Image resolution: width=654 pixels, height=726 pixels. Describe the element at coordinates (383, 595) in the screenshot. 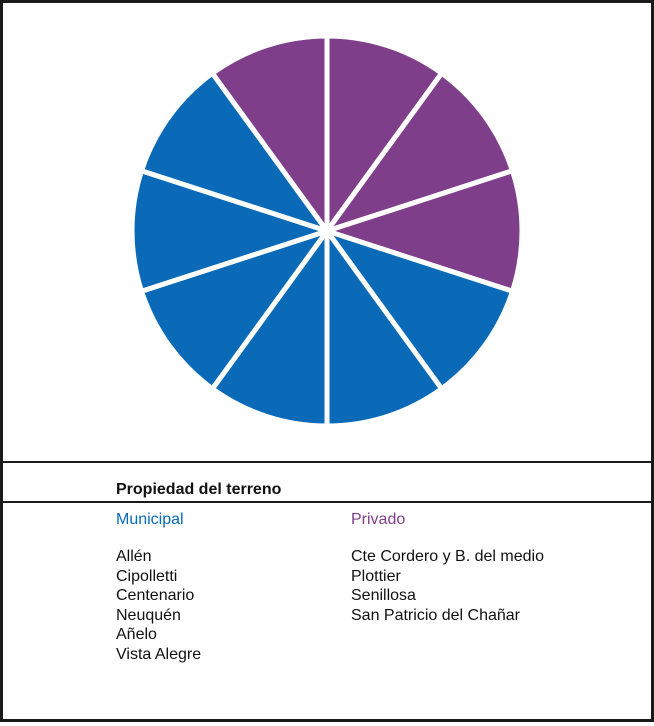

I see `legend-item: Senillosa` at that location.